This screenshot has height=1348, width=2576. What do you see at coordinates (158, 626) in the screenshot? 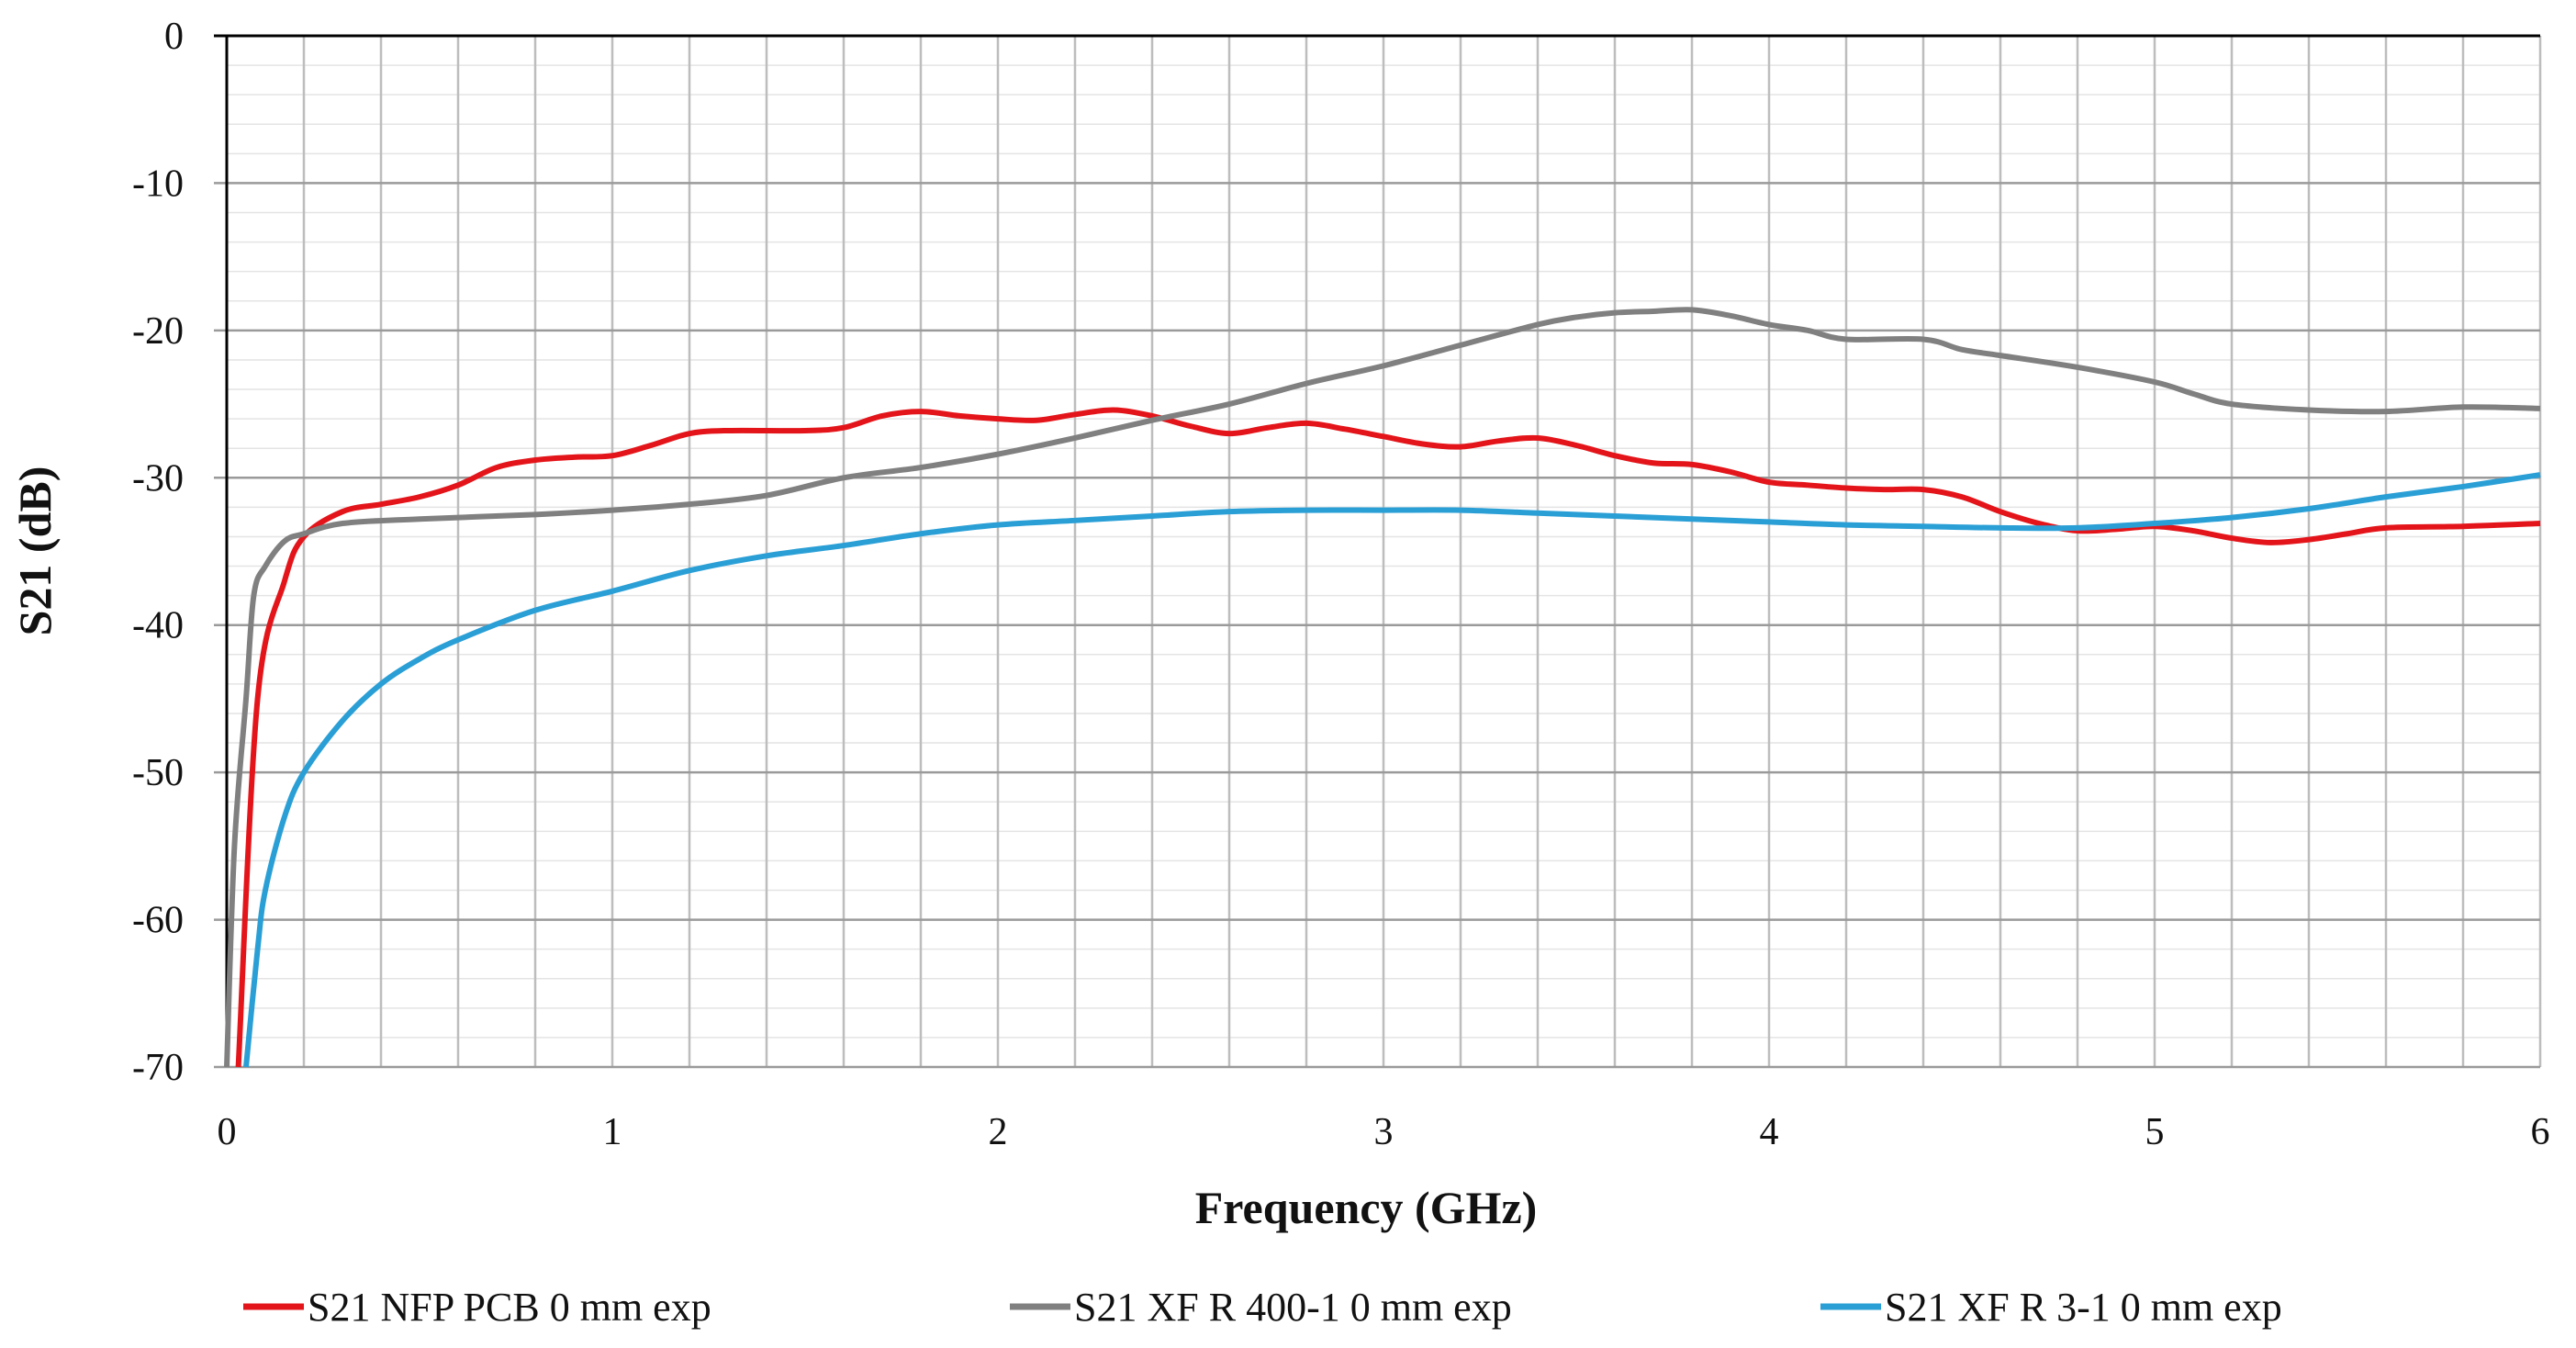
I see `y-tick-label: -40` at bounding box center [158, 626].